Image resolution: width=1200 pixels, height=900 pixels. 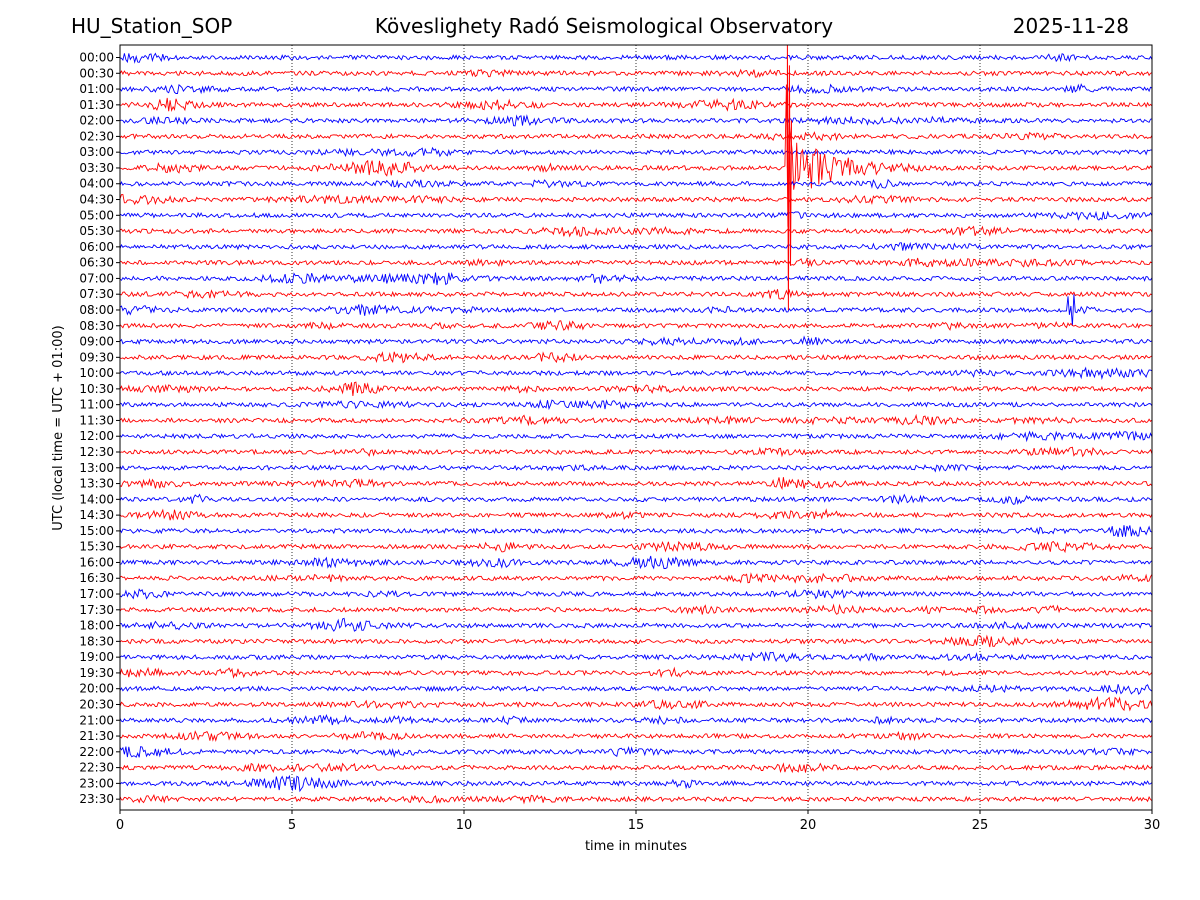 I want to click on y-tick-label: 18:30, so click(x=96, y=641).